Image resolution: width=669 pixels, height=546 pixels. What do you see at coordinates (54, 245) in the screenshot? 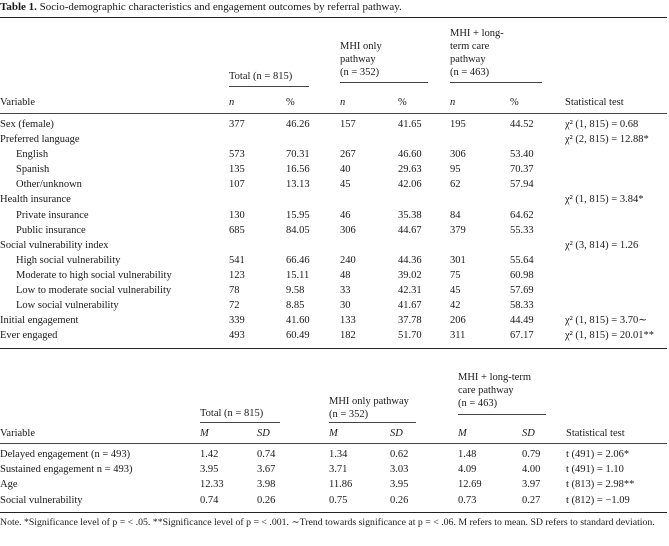
I see `row-label: Social vulnerability index` at bounding box center [54, 245].